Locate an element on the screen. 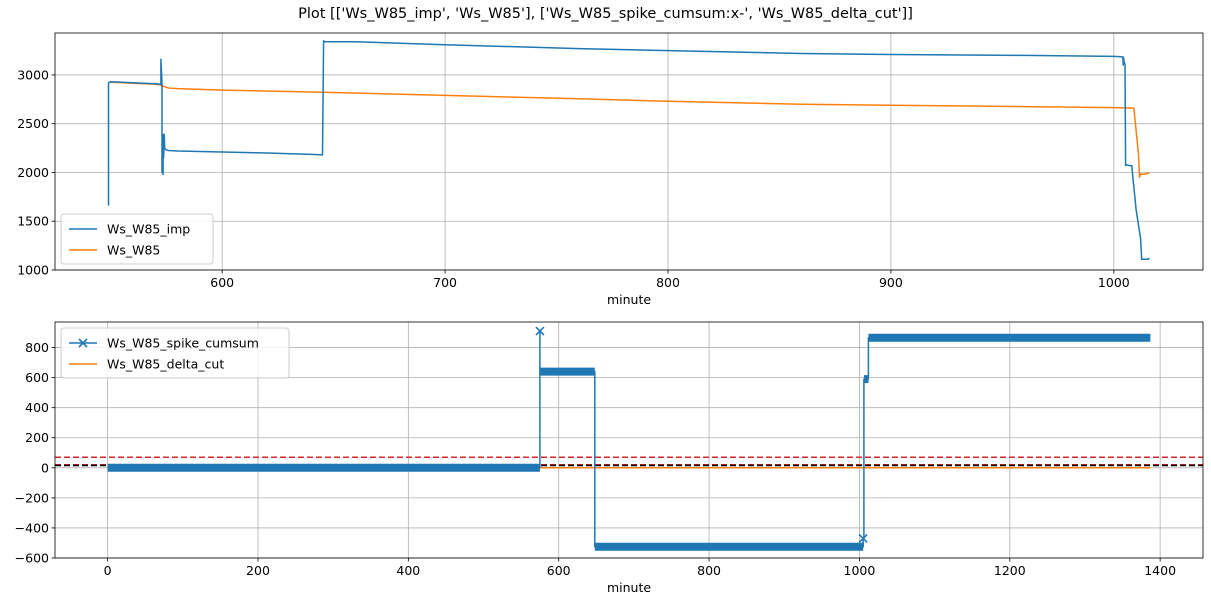 This screenshot has height=611, width=1211. legend-label: Ws_W85 is located at coordinates (133, 250).